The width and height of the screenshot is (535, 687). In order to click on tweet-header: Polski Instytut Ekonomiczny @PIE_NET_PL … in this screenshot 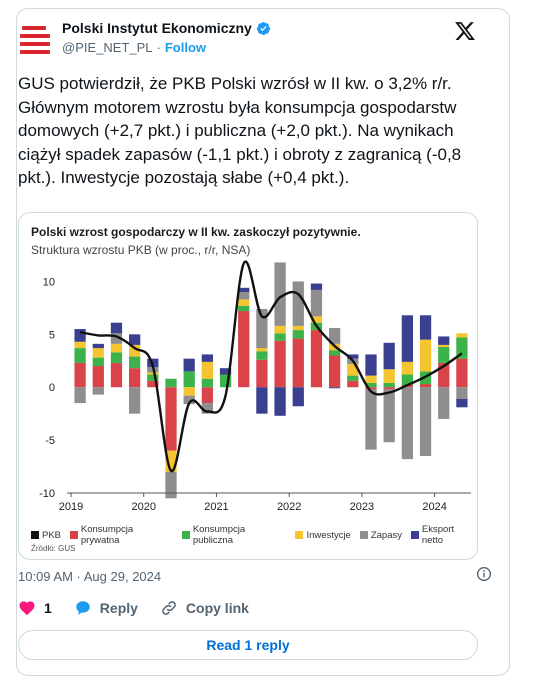, I will do `click(248, 40)`.